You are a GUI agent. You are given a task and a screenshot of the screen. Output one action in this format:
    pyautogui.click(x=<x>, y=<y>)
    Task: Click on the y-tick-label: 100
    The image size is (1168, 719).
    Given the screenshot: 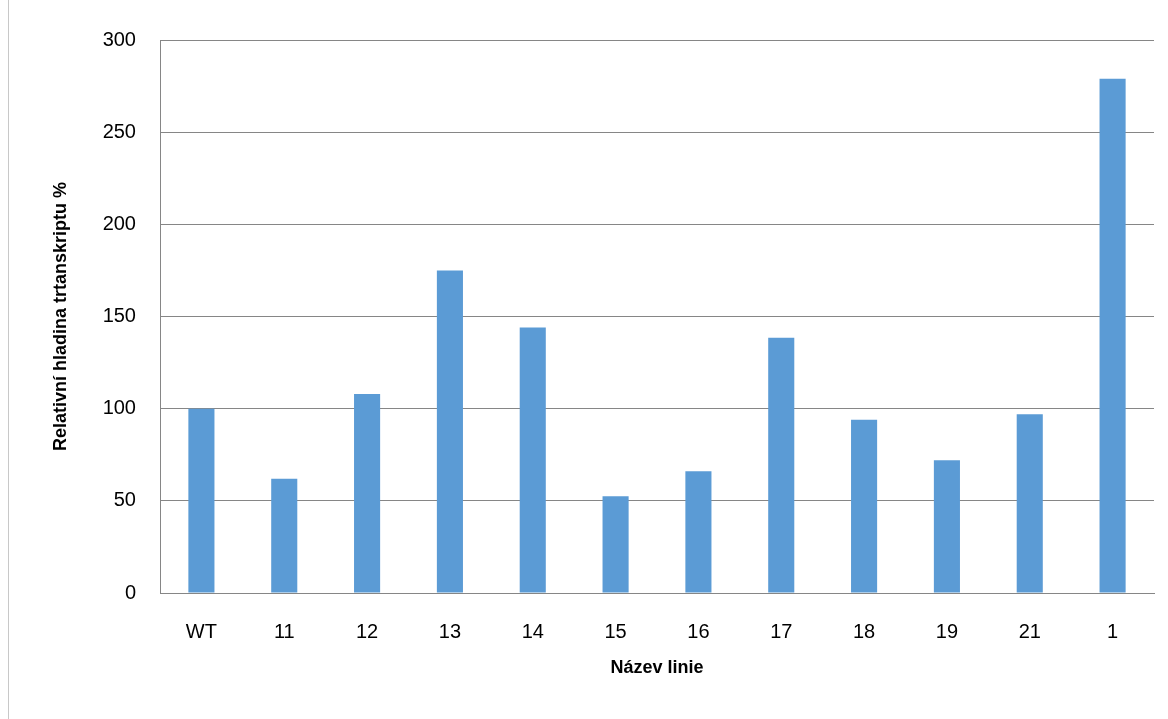 What is the action you would take?
    pyautogui.click(x=119, y=407)
    